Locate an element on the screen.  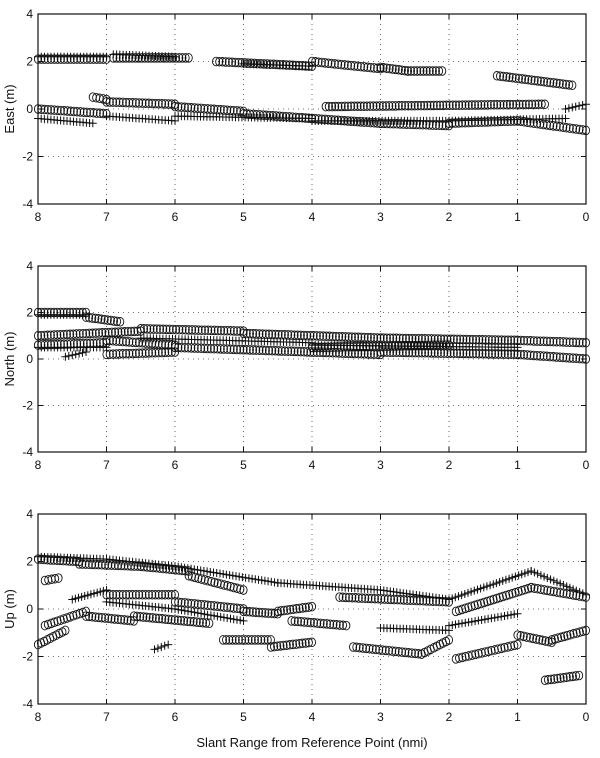
y-tick-label: -4 is located at coordinates (27, 704).